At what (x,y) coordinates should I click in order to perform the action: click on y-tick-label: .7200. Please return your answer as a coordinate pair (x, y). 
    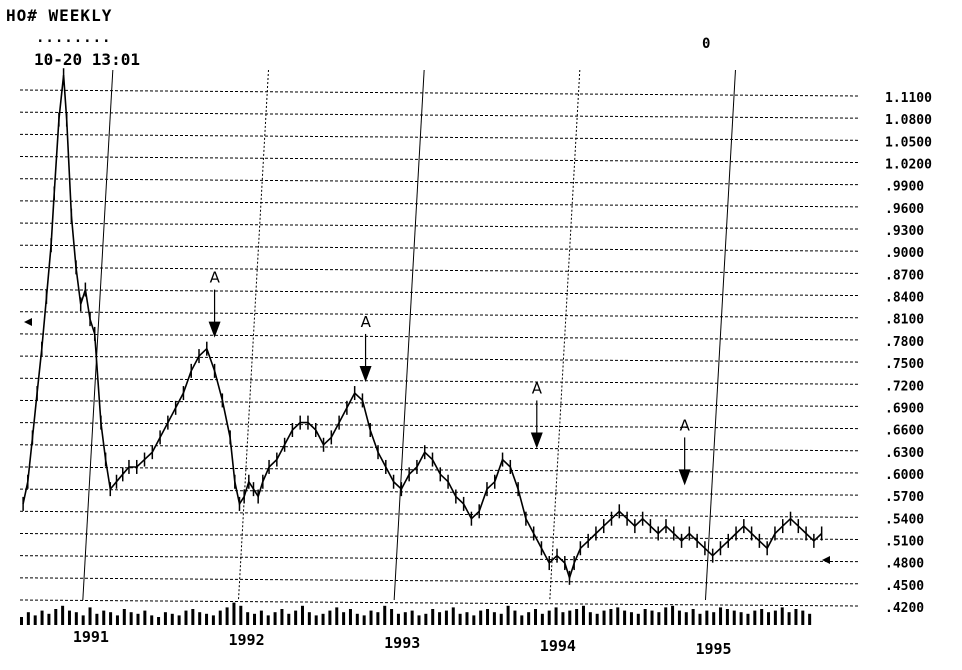
    Looking at the image, I should click on (904, 386).